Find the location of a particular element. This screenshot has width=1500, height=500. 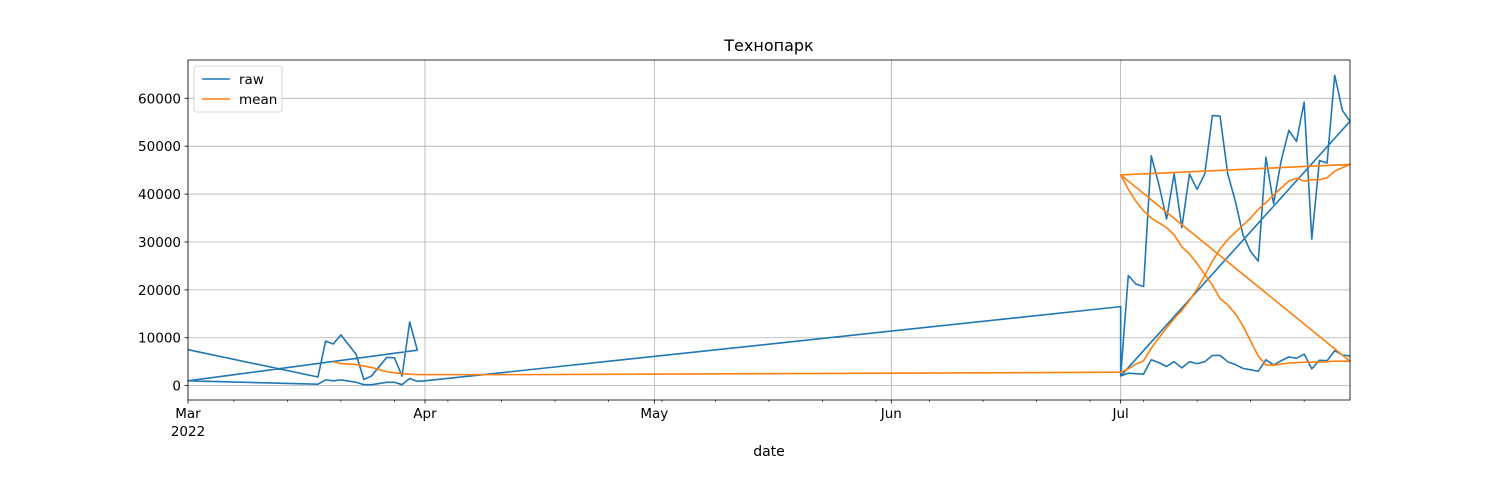

x-tick-label: Jun is located at coordinates (891, 414).